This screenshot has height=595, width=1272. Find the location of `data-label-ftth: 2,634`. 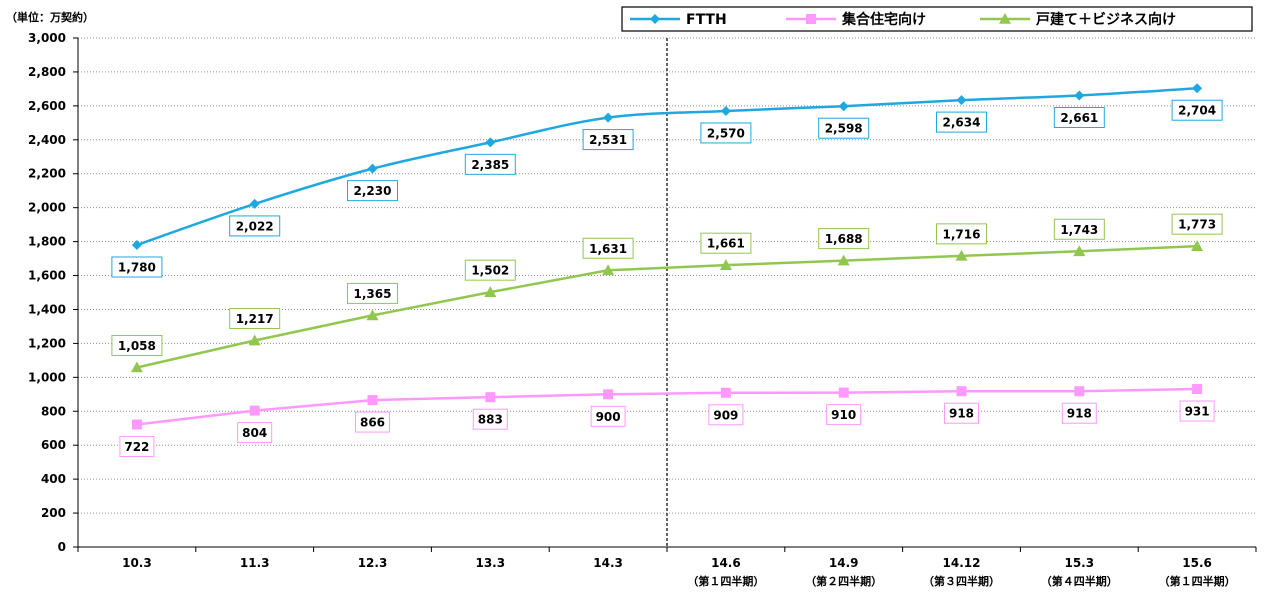

data-label-ftth: 2,634 is located at coordinates (962, 123).